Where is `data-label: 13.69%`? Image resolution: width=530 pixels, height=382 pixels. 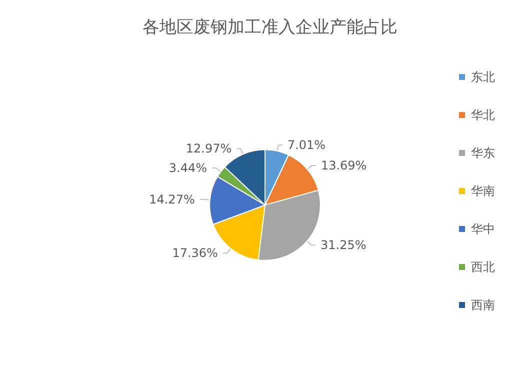
data-label: 13.69% is located at coordinates (343, 165).